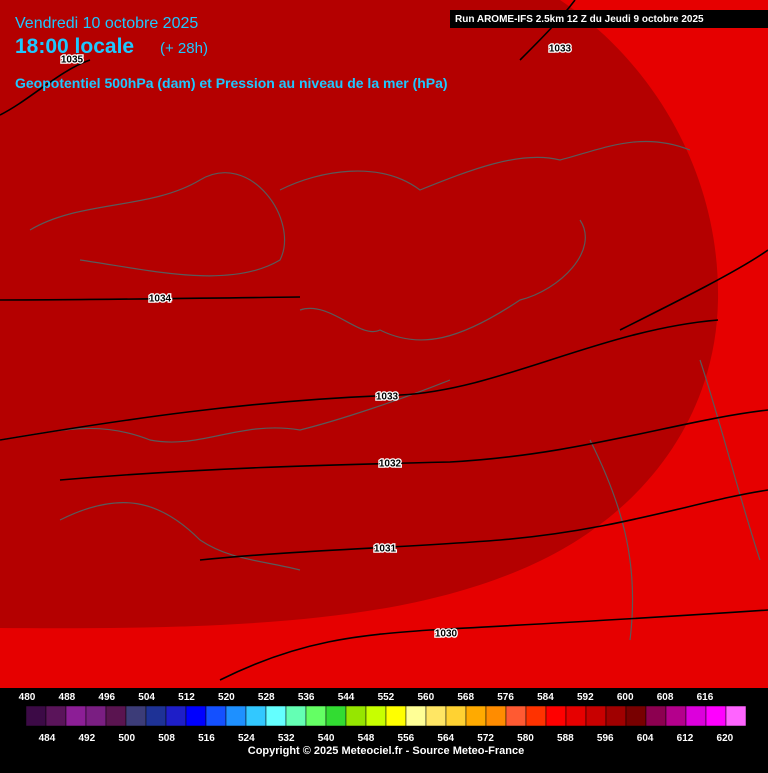 This screenshot has width=768, height=773. What do you see at coordinates (326, 738) in the screenshot?
I see `legend-label: 540` at bounding box center [326, 738].